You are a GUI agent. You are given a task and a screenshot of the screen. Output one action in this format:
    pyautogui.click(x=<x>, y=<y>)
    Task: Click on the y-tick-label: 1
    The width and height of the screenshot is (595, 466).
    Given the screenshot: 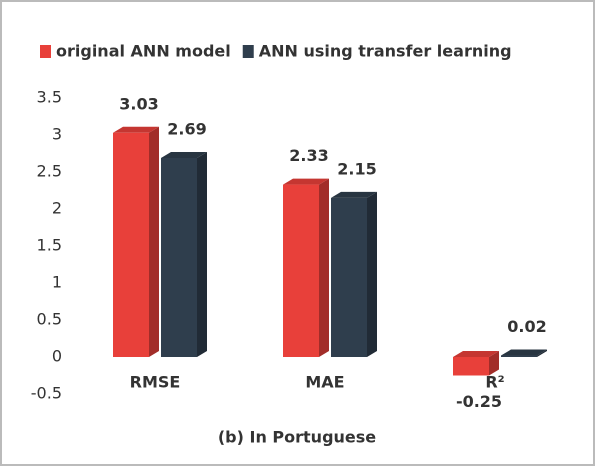 What is the action you would take?
    pyautogui.click(x=57, y=282)
    